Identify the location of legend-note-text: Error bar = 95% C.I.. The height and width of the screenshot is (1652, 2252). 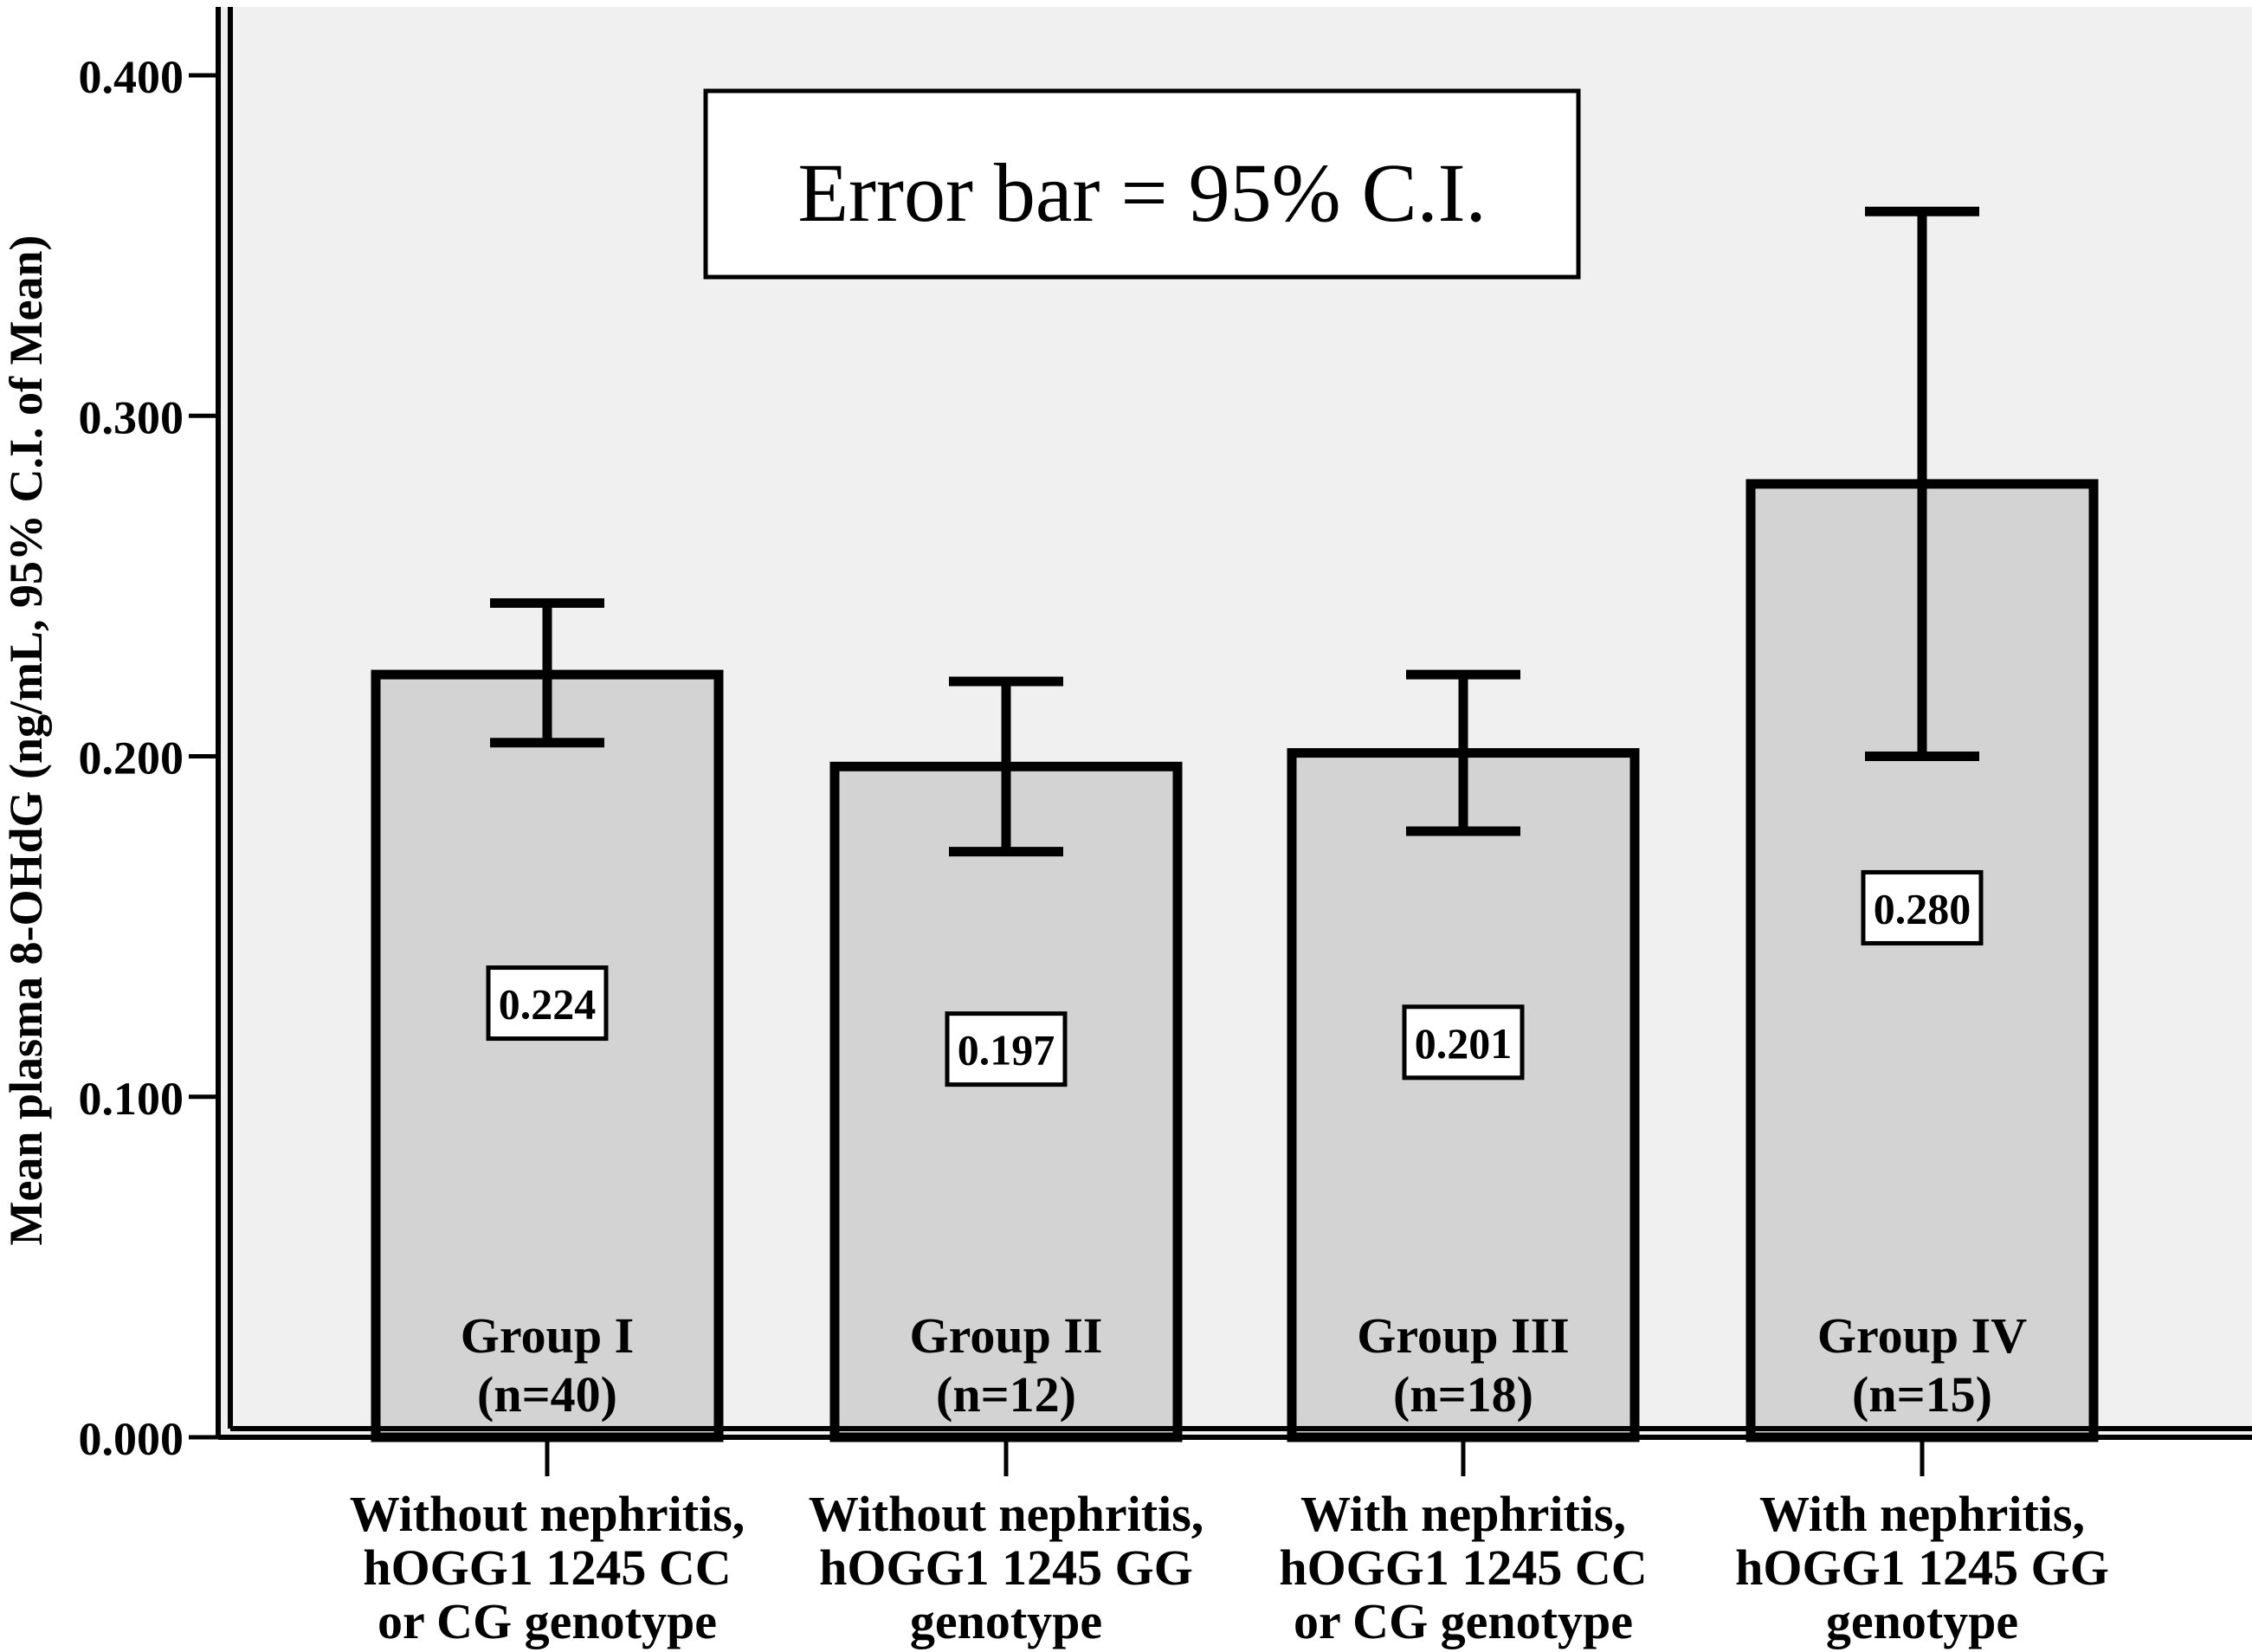
(1141, 192).